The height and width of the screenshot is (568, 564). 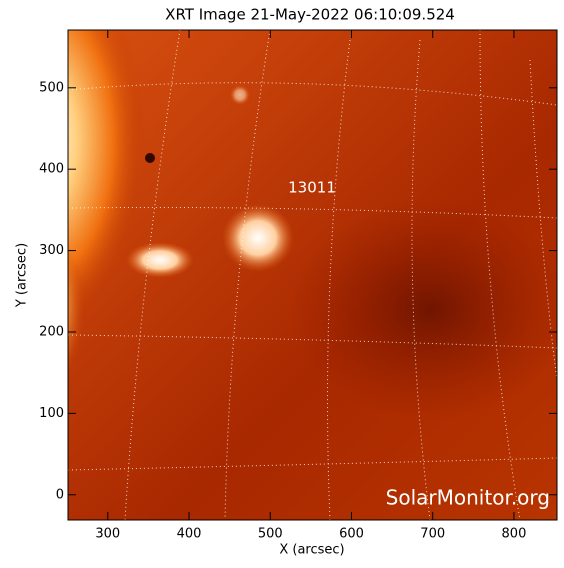 I want to click on y-tick-label: 400, so click(x=51, y=169).